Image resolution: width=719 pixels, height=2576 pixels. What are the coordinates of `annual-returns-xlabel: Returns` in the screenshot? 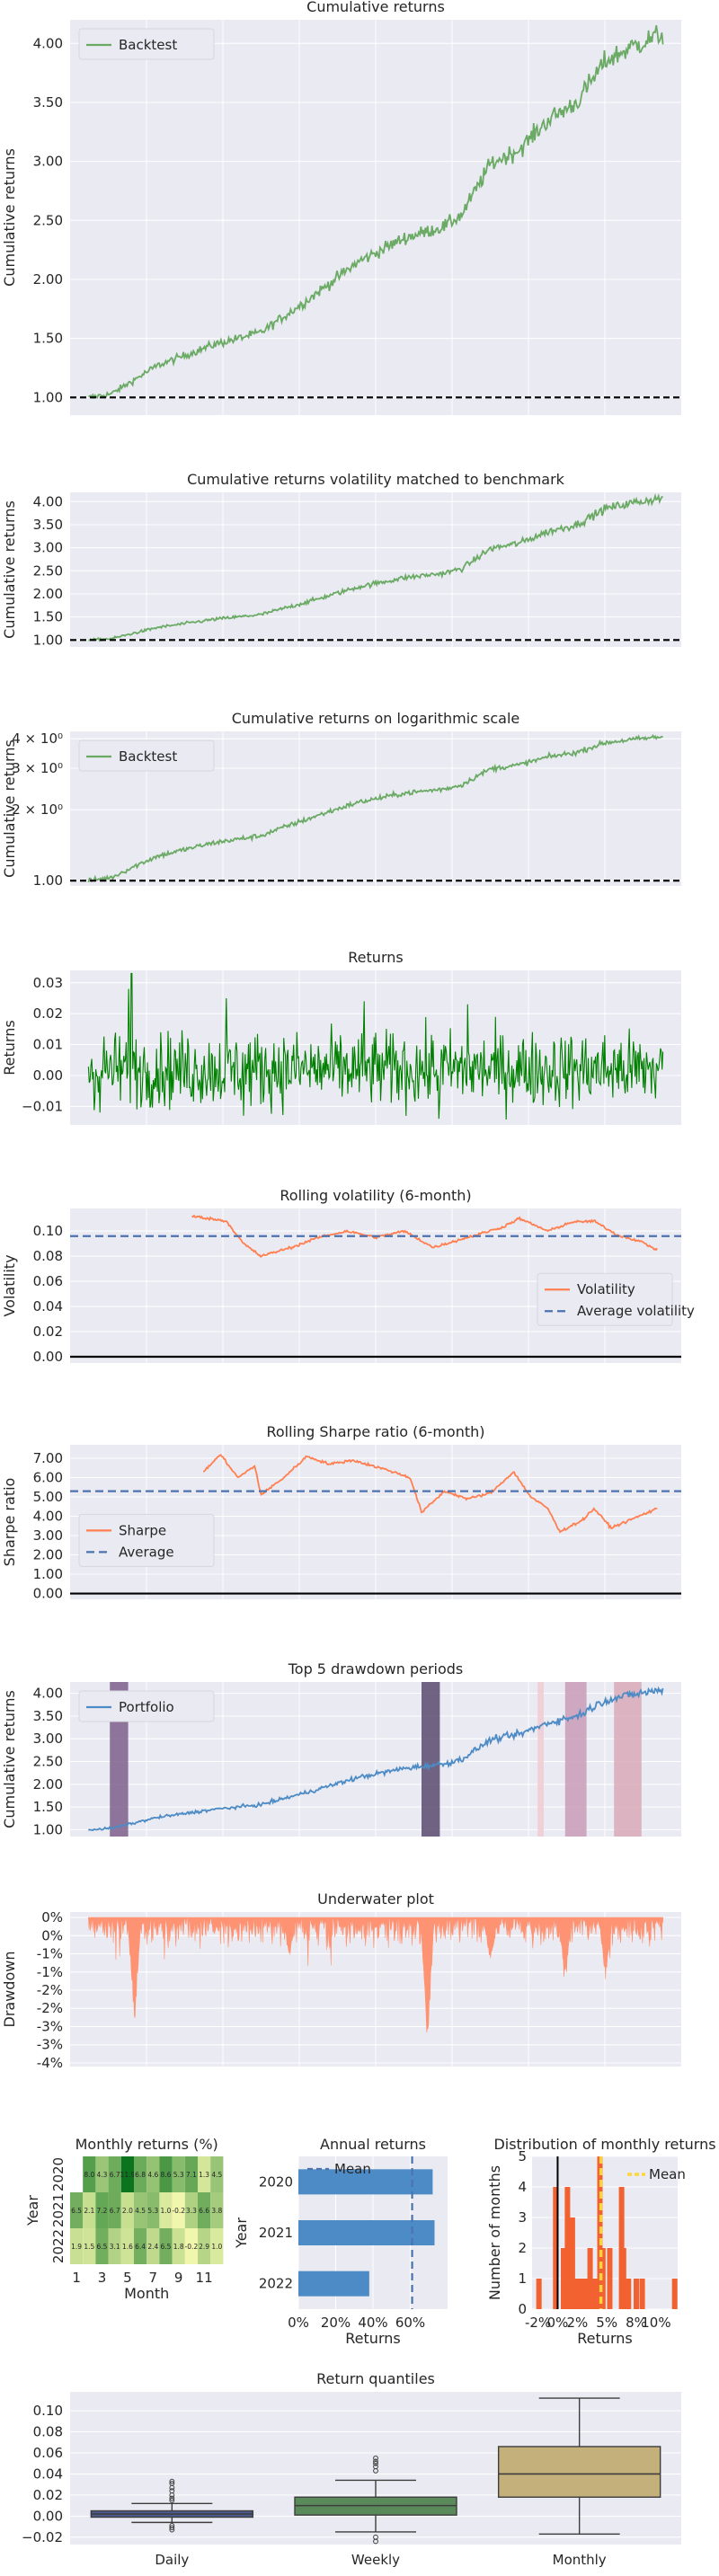 It's located at (372, 2338).